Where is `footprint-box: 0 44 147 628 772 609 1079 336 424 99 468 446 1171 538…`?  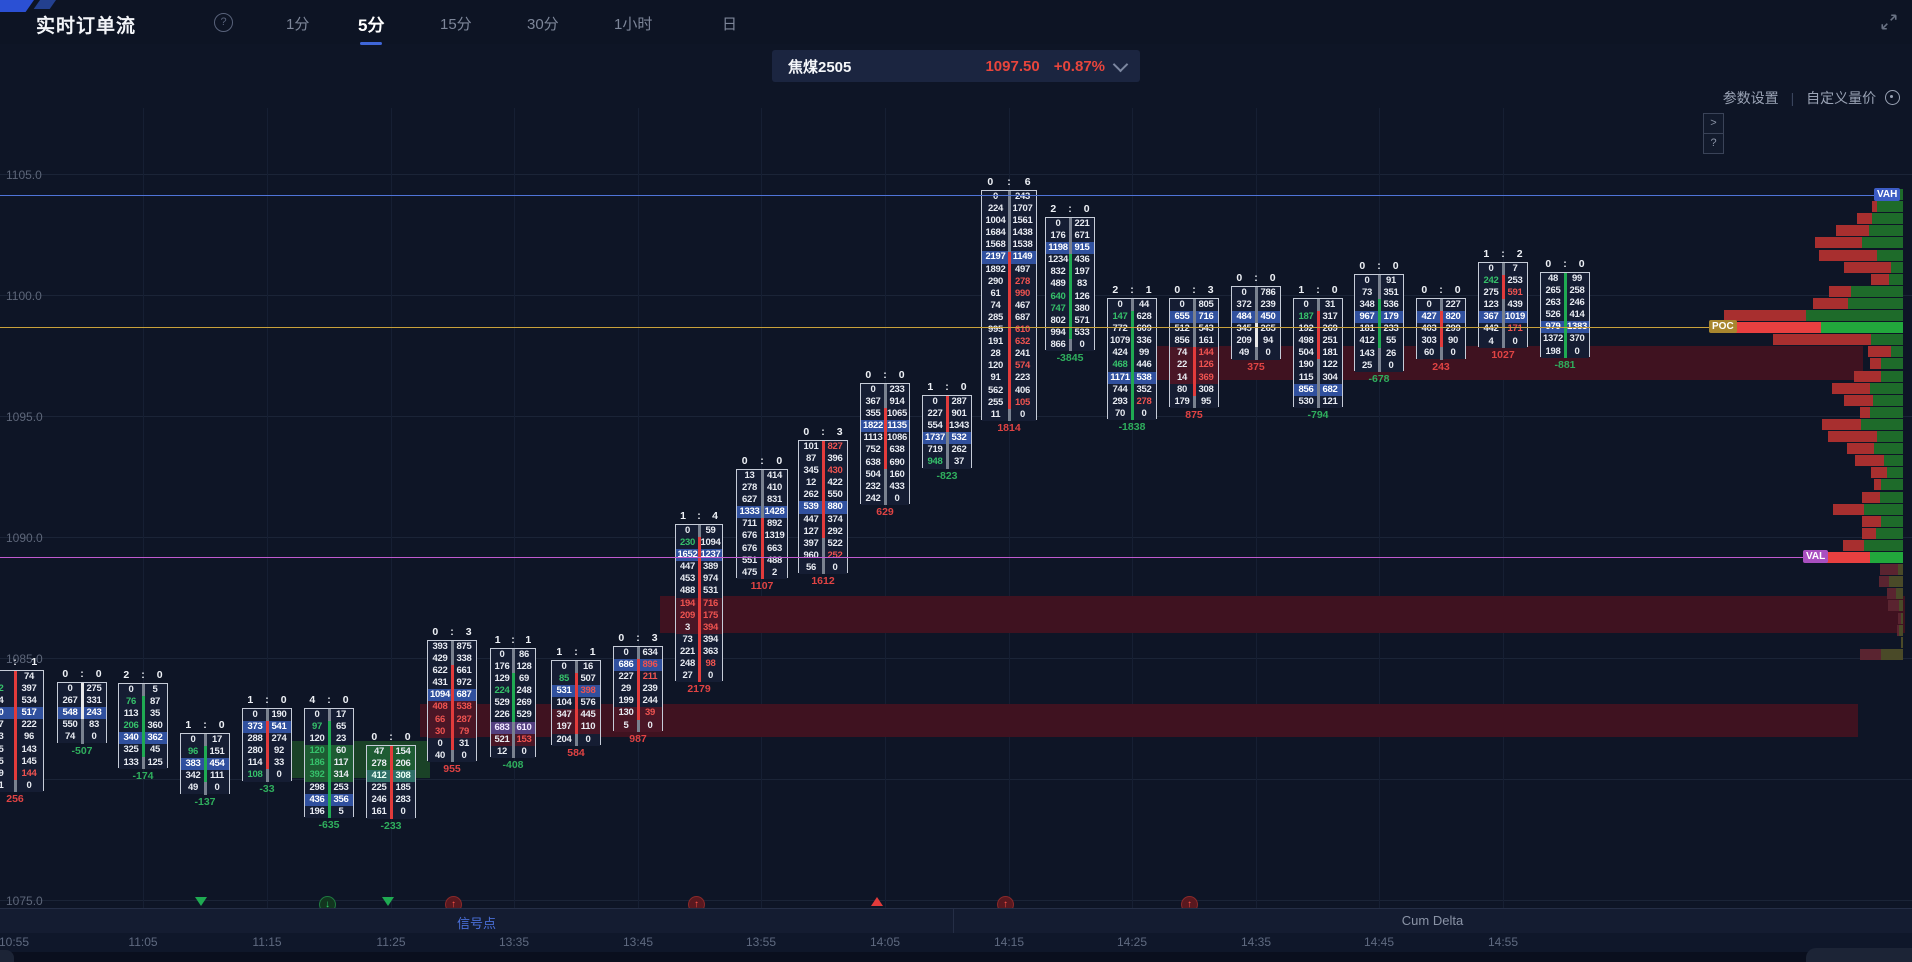
footprint-box: 0 44 147 628 772 609 1079 336 424 99 468 446 1171 538… is located at coordinates (1132, 359).